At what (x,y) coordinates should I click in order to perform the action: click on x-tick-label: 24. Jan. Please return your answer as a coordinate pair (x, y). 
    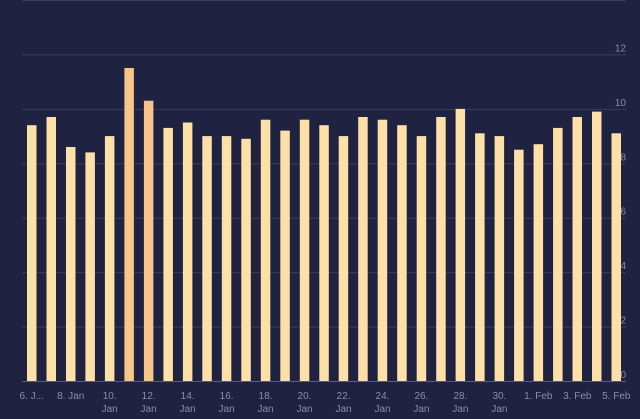
    Looking at the image, I should click on (382, 403).